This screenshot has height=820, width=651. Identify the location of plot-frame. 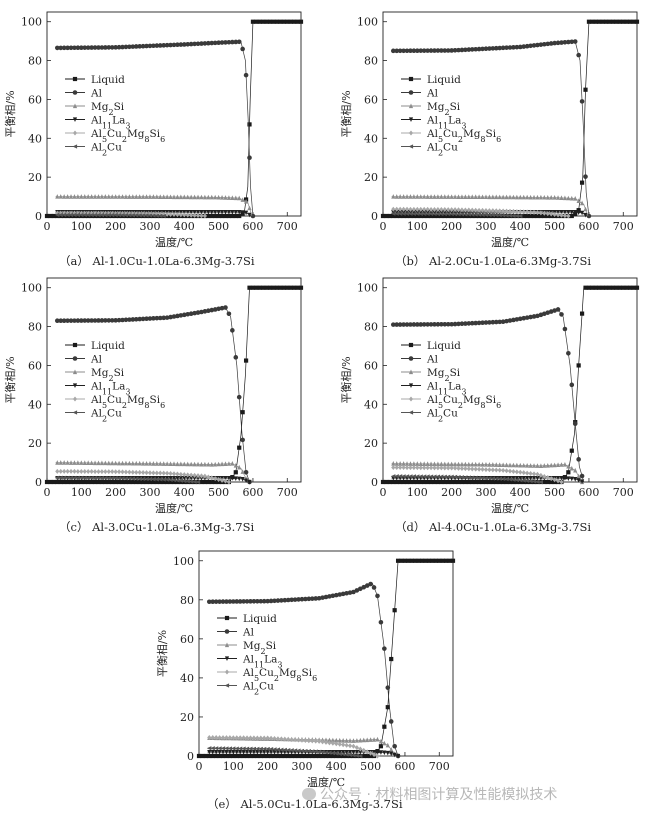
(510, 114).